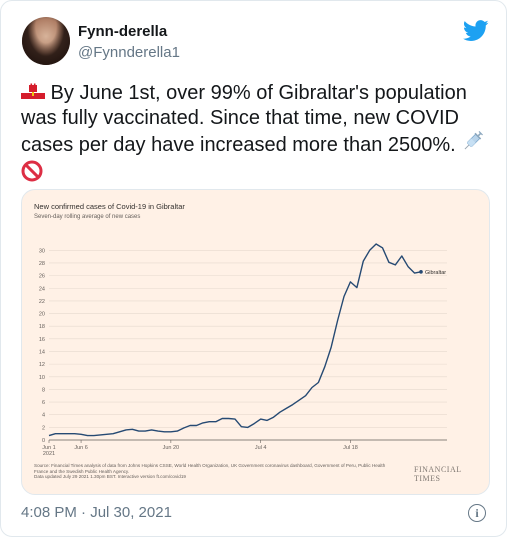  What do you see at coordinates (43, 428) in the screenshot?
I see `y-tick-label: 2` at bounding box center [43, 428].